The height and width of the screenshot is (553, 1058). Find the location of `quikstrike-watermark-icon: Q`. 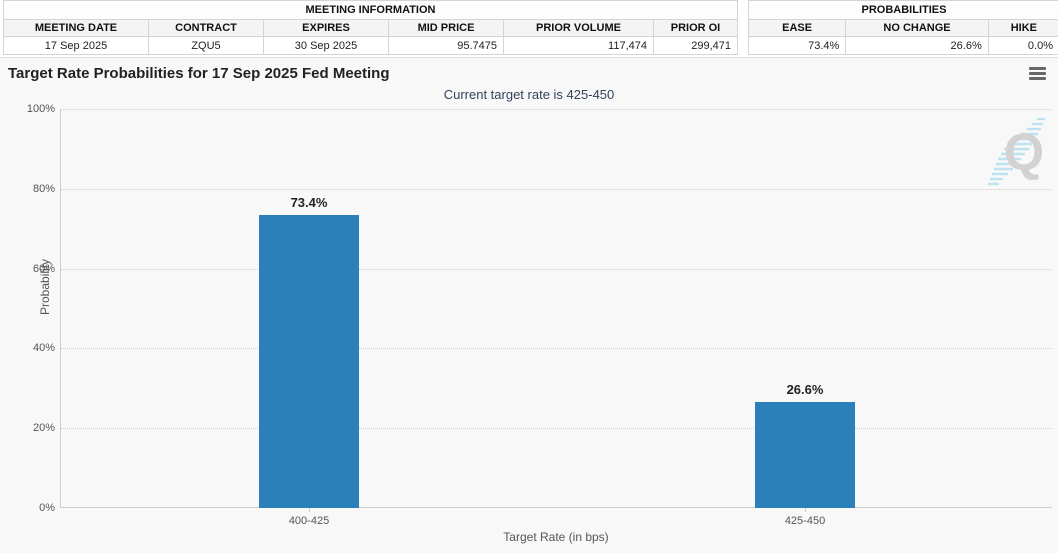

quikstrike-watermark-icon: Q is located at coordinates (1018, 152).